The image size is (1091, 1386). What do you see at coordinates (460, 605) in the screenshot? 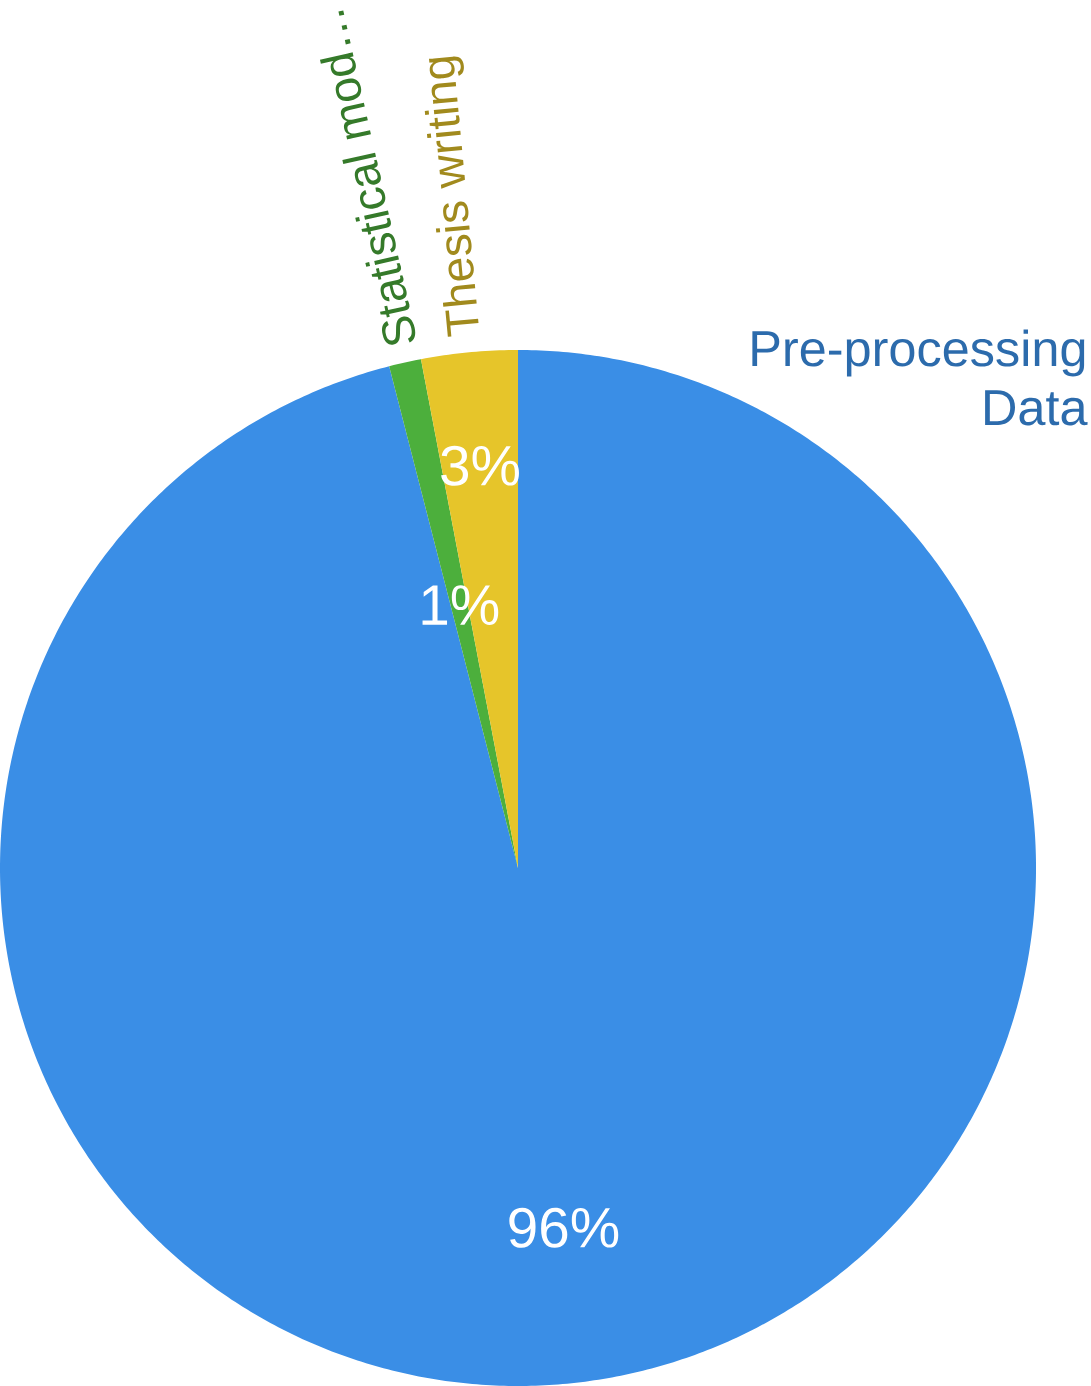
I see `data-label: 1%` at bounding box center [460, 605].